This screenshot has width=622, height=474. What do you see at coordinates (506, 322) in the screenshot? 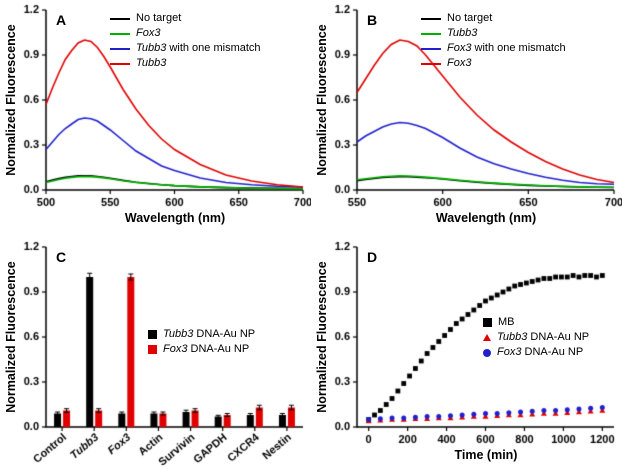
I see `legend-label: MB` at bounding box center [506, 322].